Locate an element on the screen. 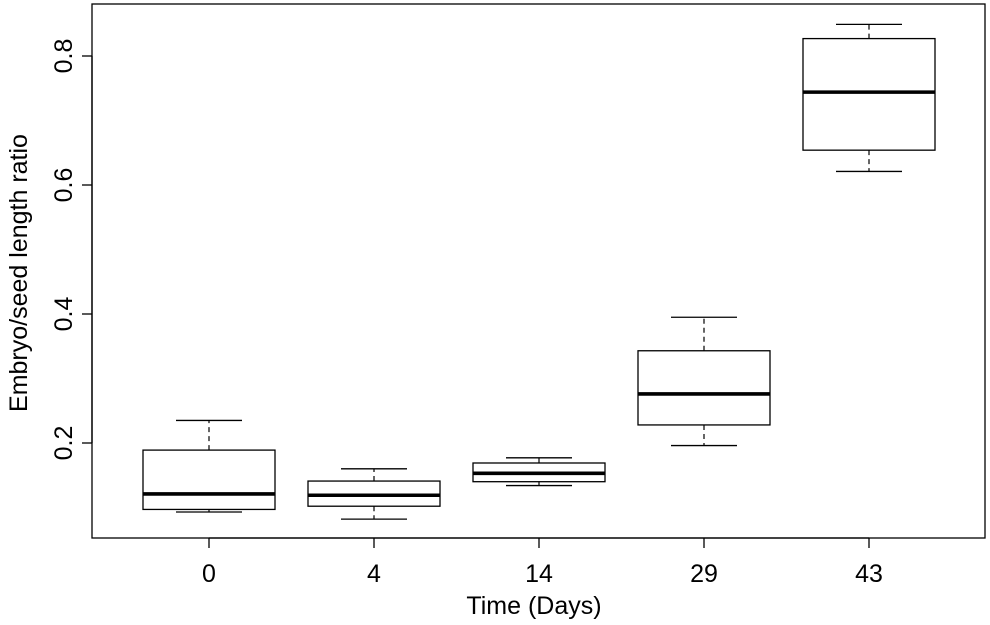 The image size is (990, 625). x-tick-label: 0 is located at coordinates (209, 574).